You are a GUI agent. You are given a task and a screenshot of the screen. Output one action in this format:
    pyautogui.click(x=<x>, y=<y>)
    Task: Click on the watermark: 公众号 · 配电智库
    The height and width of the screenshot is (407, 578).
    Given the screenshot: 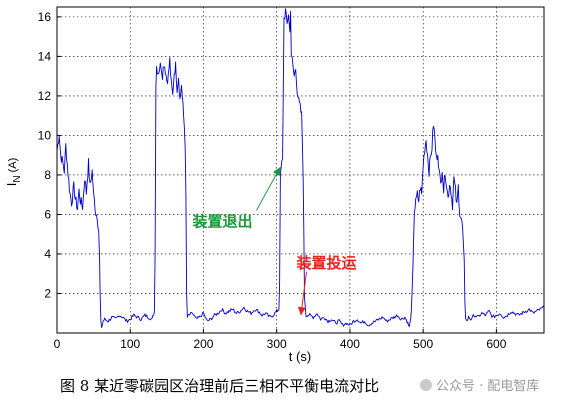 What is the action you would take?
    pyautogui.click(x=479, y=384)
    